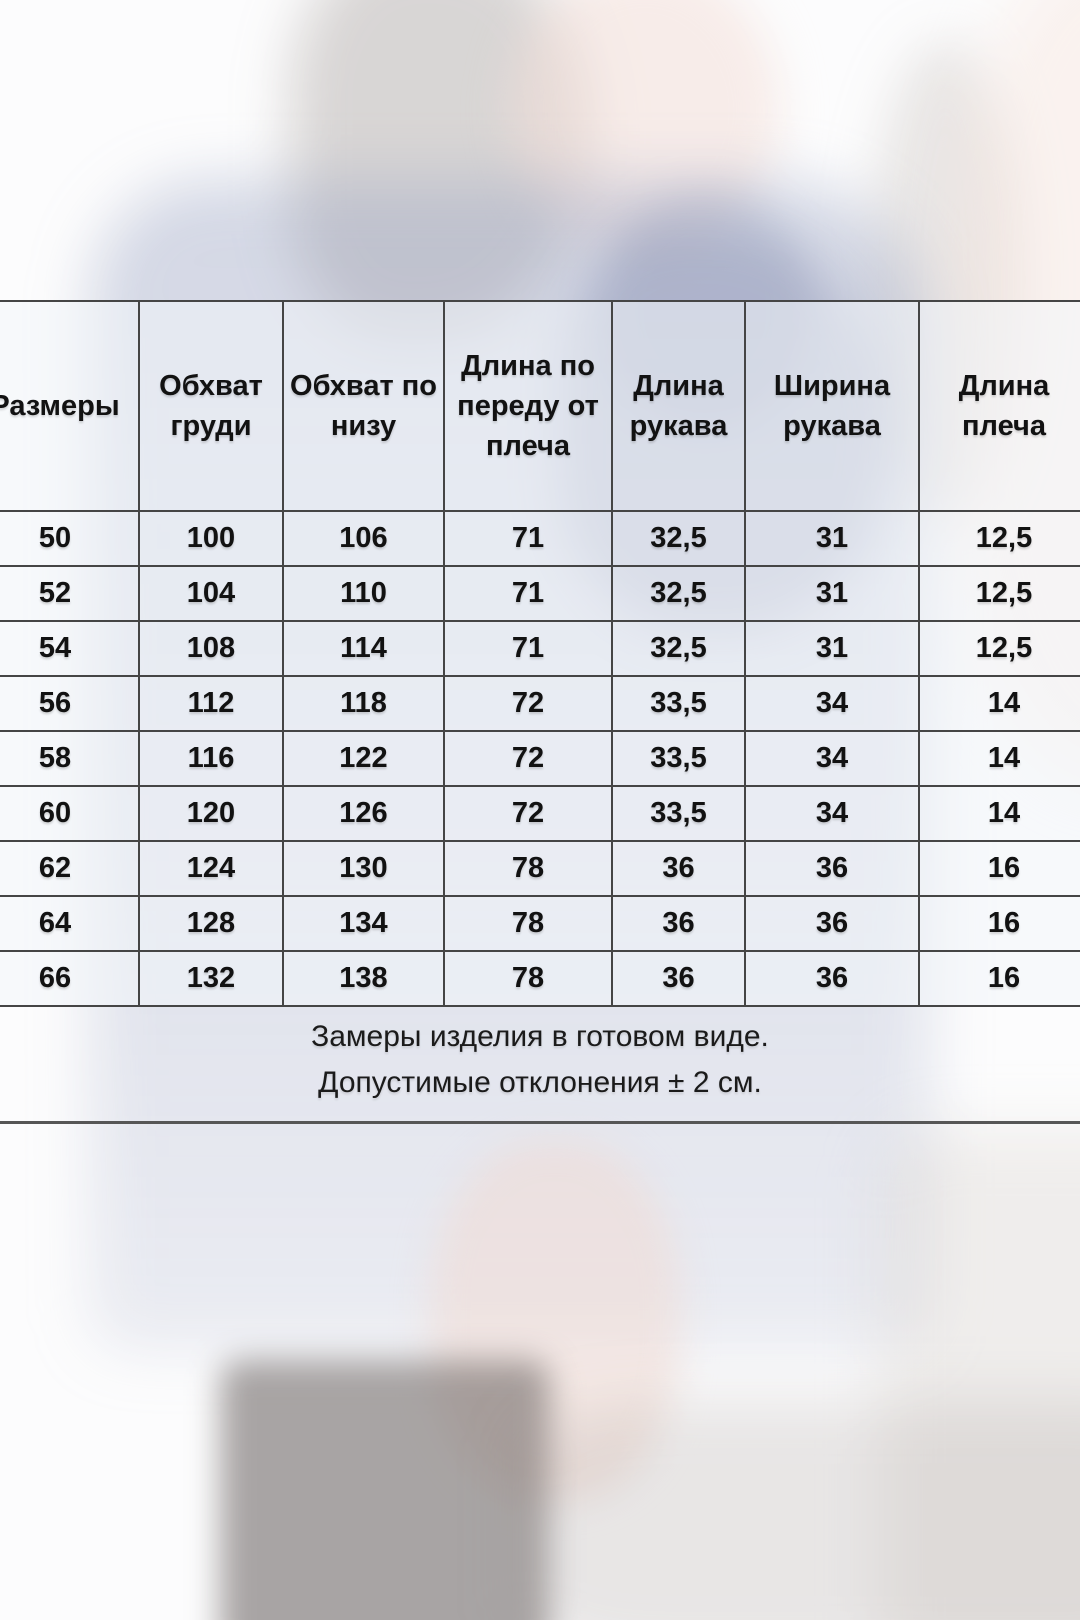 This screenshot has width=1080, height=1620. What do you see at coordinates (980, 1375) in the screenshot?
I see `photo-skirt` at bounding box center [980, 1375].